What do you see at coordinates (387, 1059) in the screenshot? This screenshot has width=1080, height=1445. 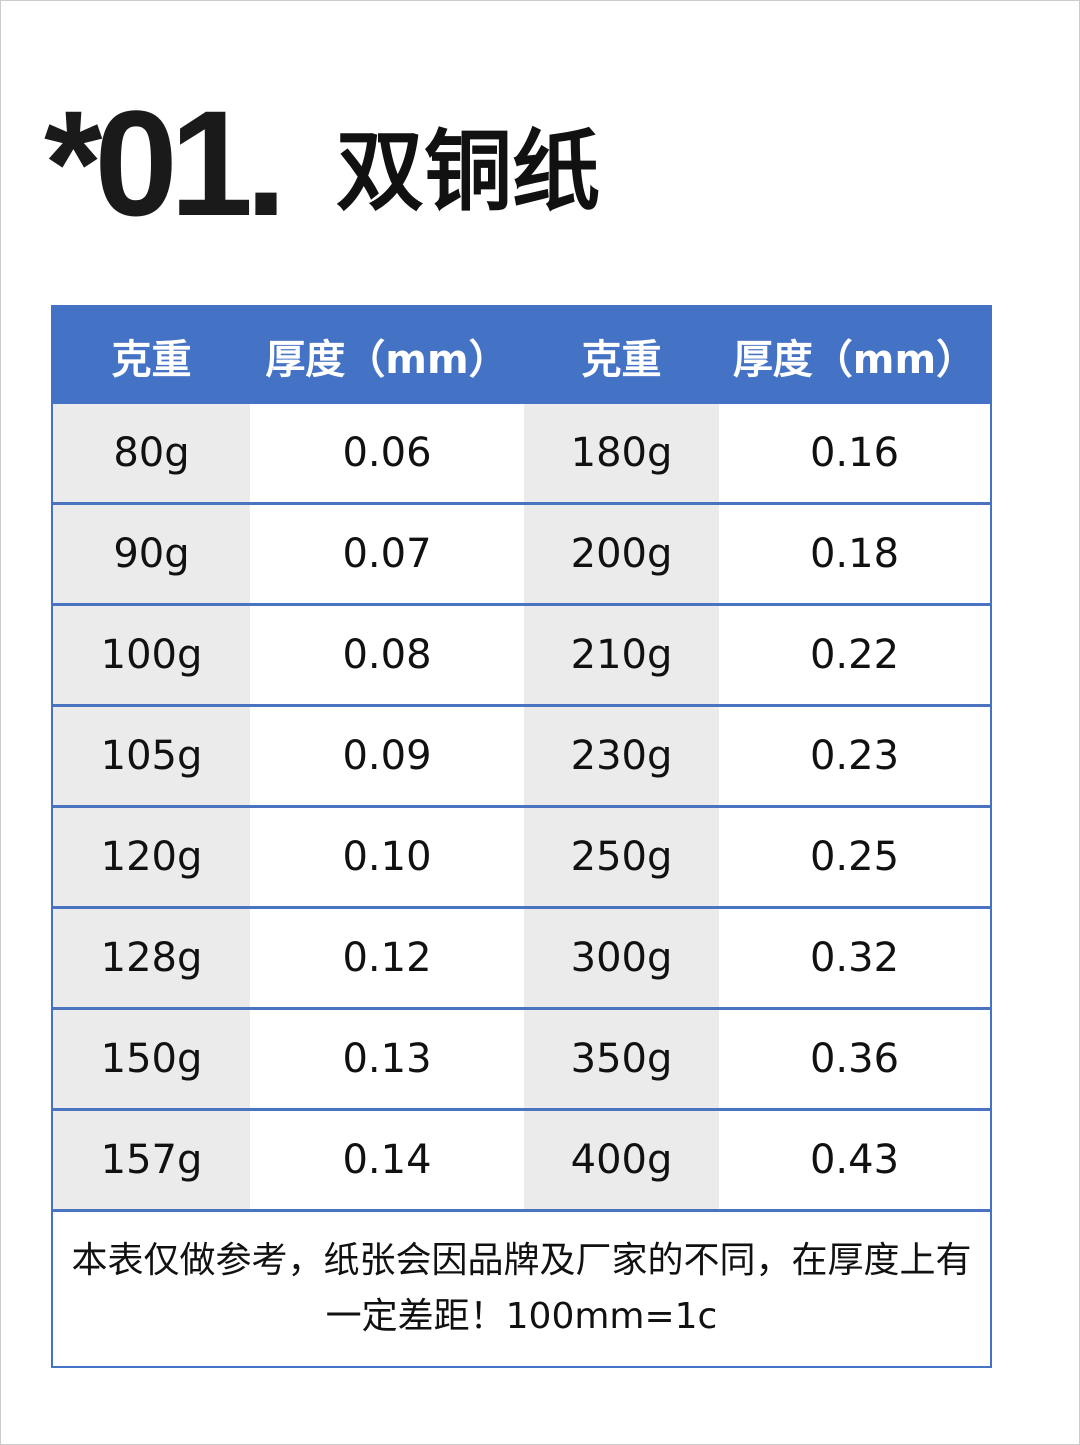 I see `cell-thickness: 0.13` at bounding box center [387, 1059].